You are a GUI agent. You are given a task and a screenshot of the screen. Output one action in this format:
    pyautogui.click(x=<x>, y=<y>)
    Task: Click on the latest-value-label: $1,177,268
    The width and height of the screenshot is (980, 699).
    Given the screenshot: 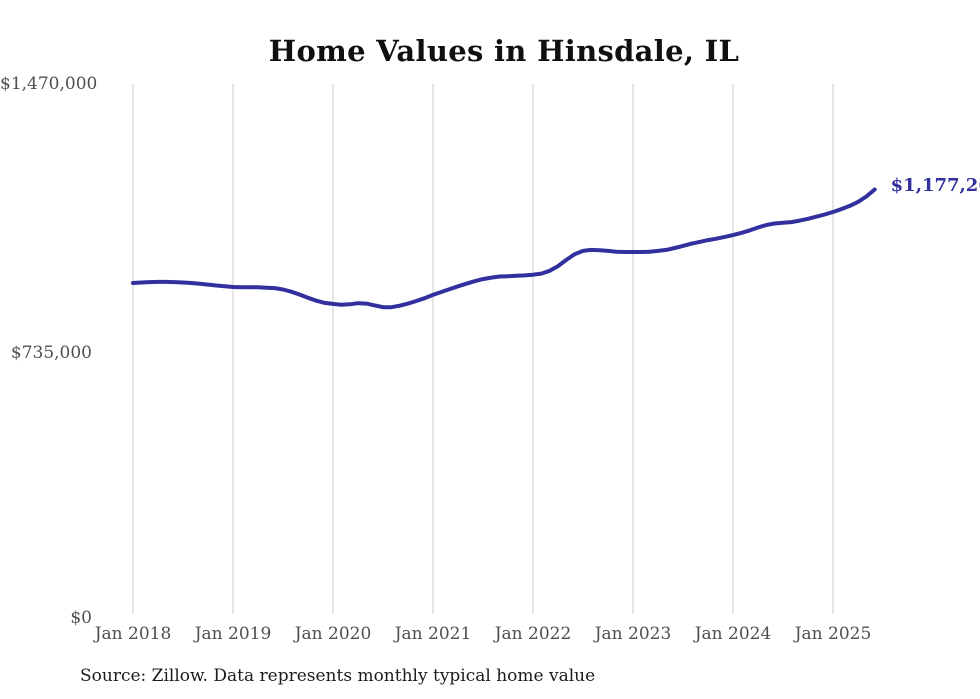 What is the action you would take?
    pyautogui.click(x=935, y=185)
    